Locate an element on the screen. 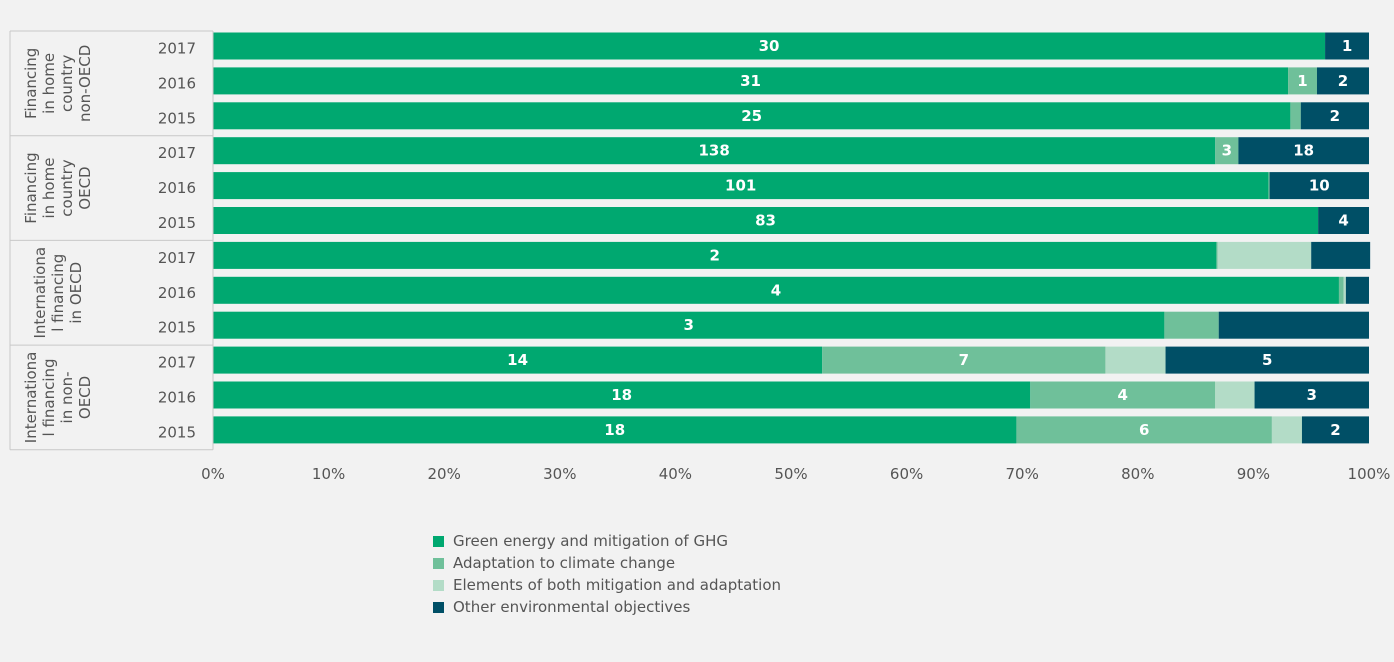  data-label: 83 is located at coordinates (765, 221).